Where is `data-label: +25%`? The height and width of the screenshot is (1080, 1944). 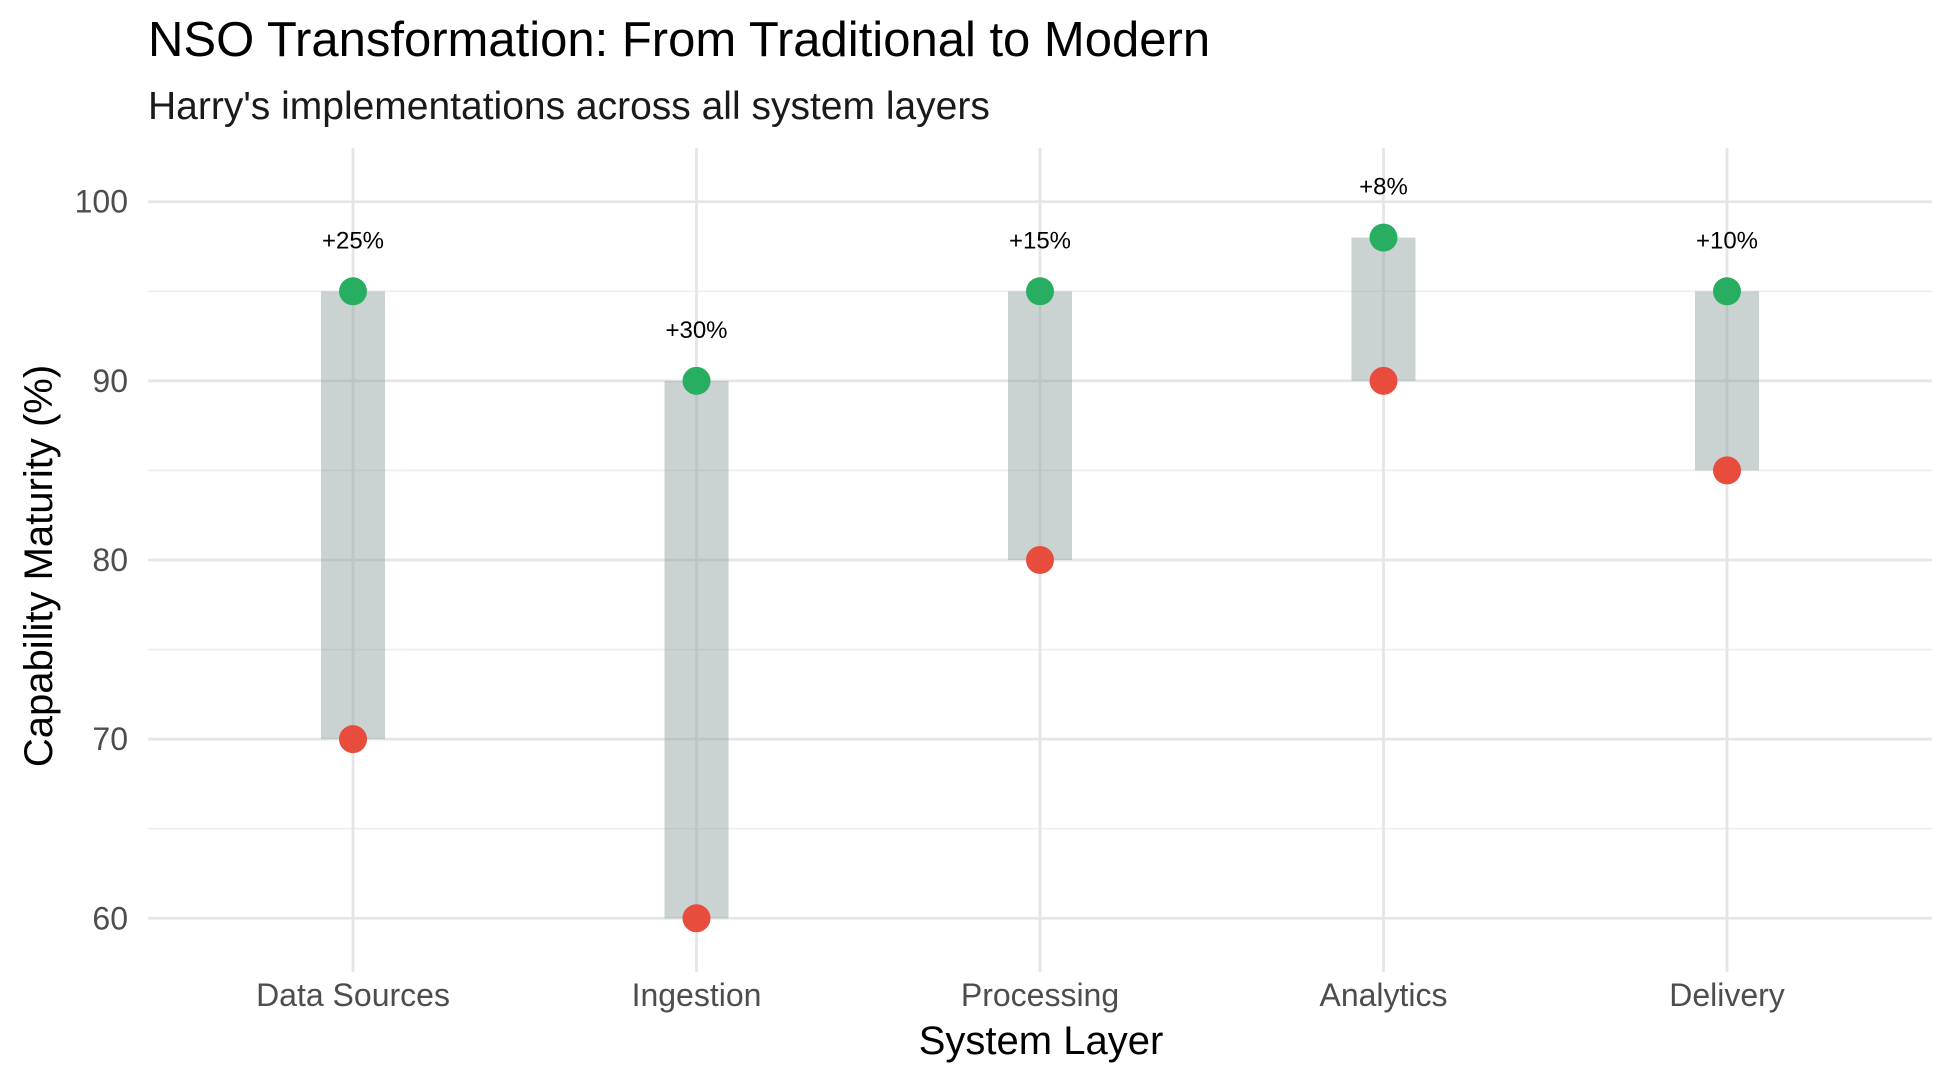
data-label: +25% is located at coordinates (353, 240).